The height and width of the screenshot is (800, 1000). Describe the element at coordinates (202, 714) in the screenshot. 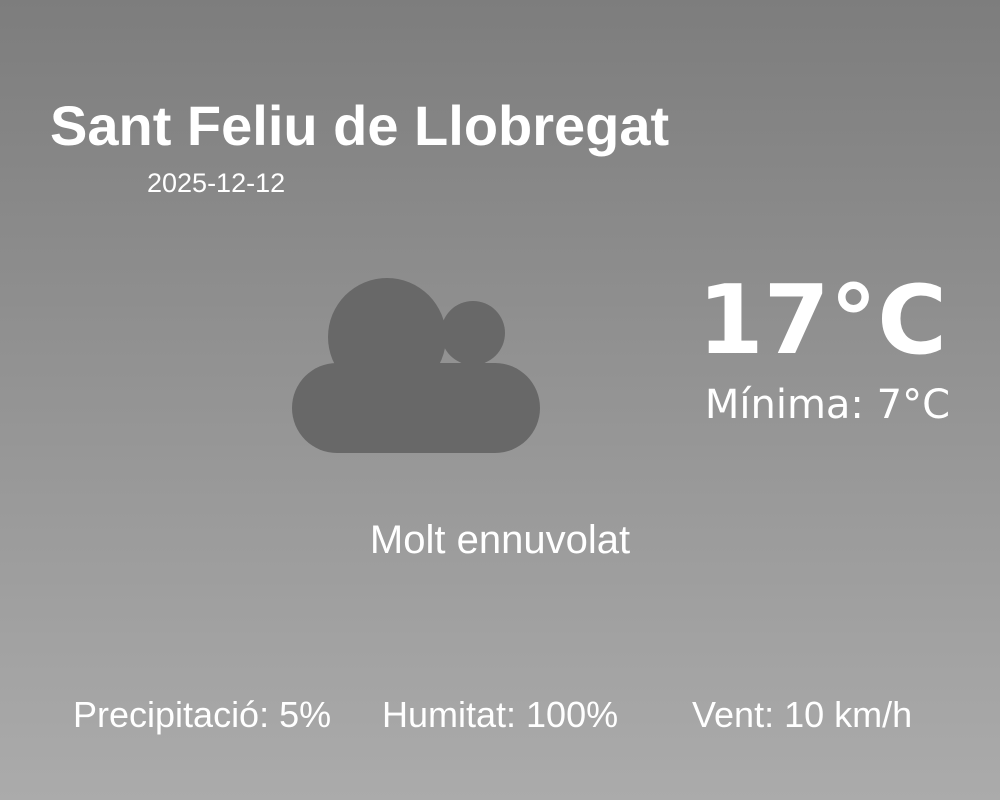

I see `precipitation-stat: Precipitació: 5%` at that location.